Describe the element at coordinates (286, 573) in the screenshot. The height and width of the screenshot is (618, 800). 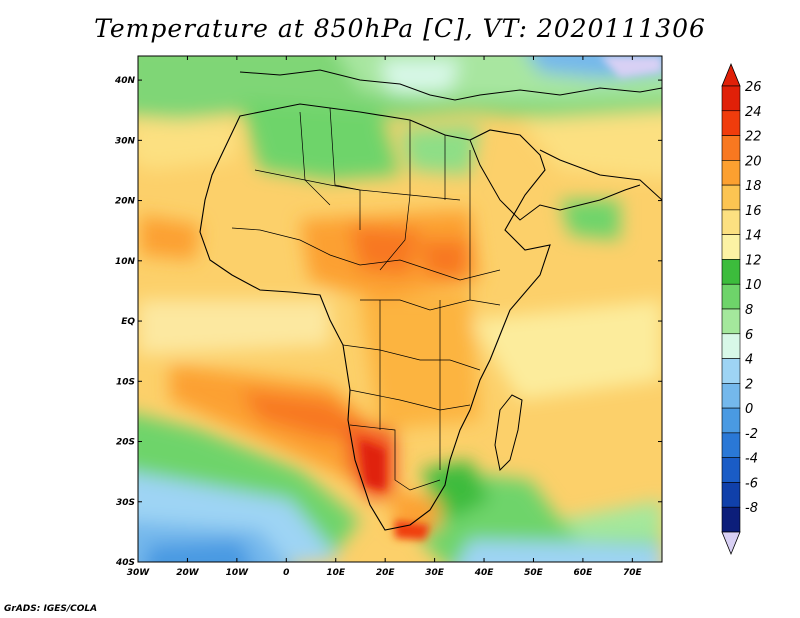
I see `lon-tick-label: 0` at that location.